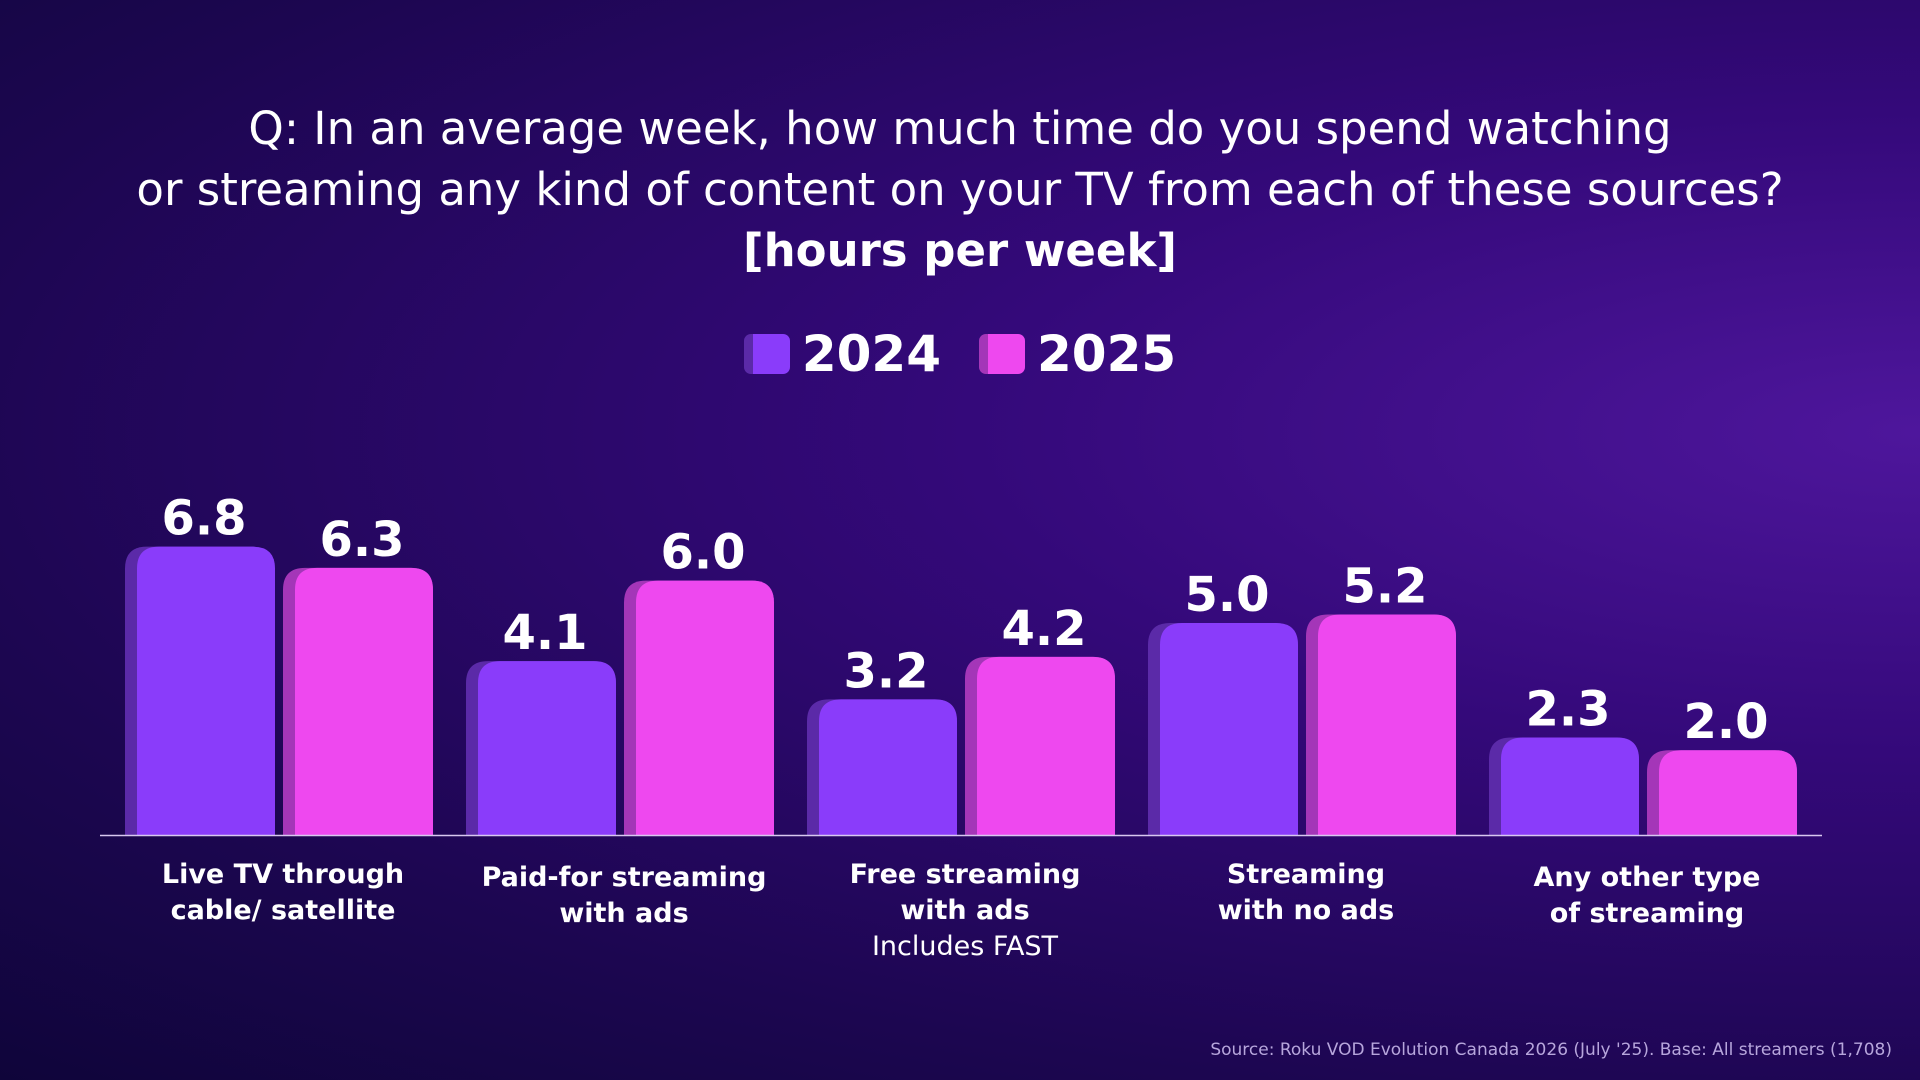 The width and height of the screenshot is (1920, 1080). What do you see at coordinates (965, 946) in the screenshot?
I see `category-note-2: Includes FAST` at bounding box center [965, 946].